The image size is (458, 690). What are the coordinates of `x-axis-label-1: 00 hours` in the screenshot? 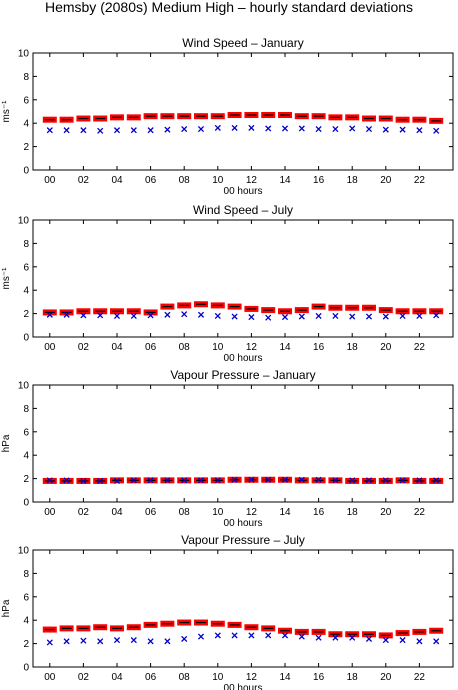 It's located at (243, 191).